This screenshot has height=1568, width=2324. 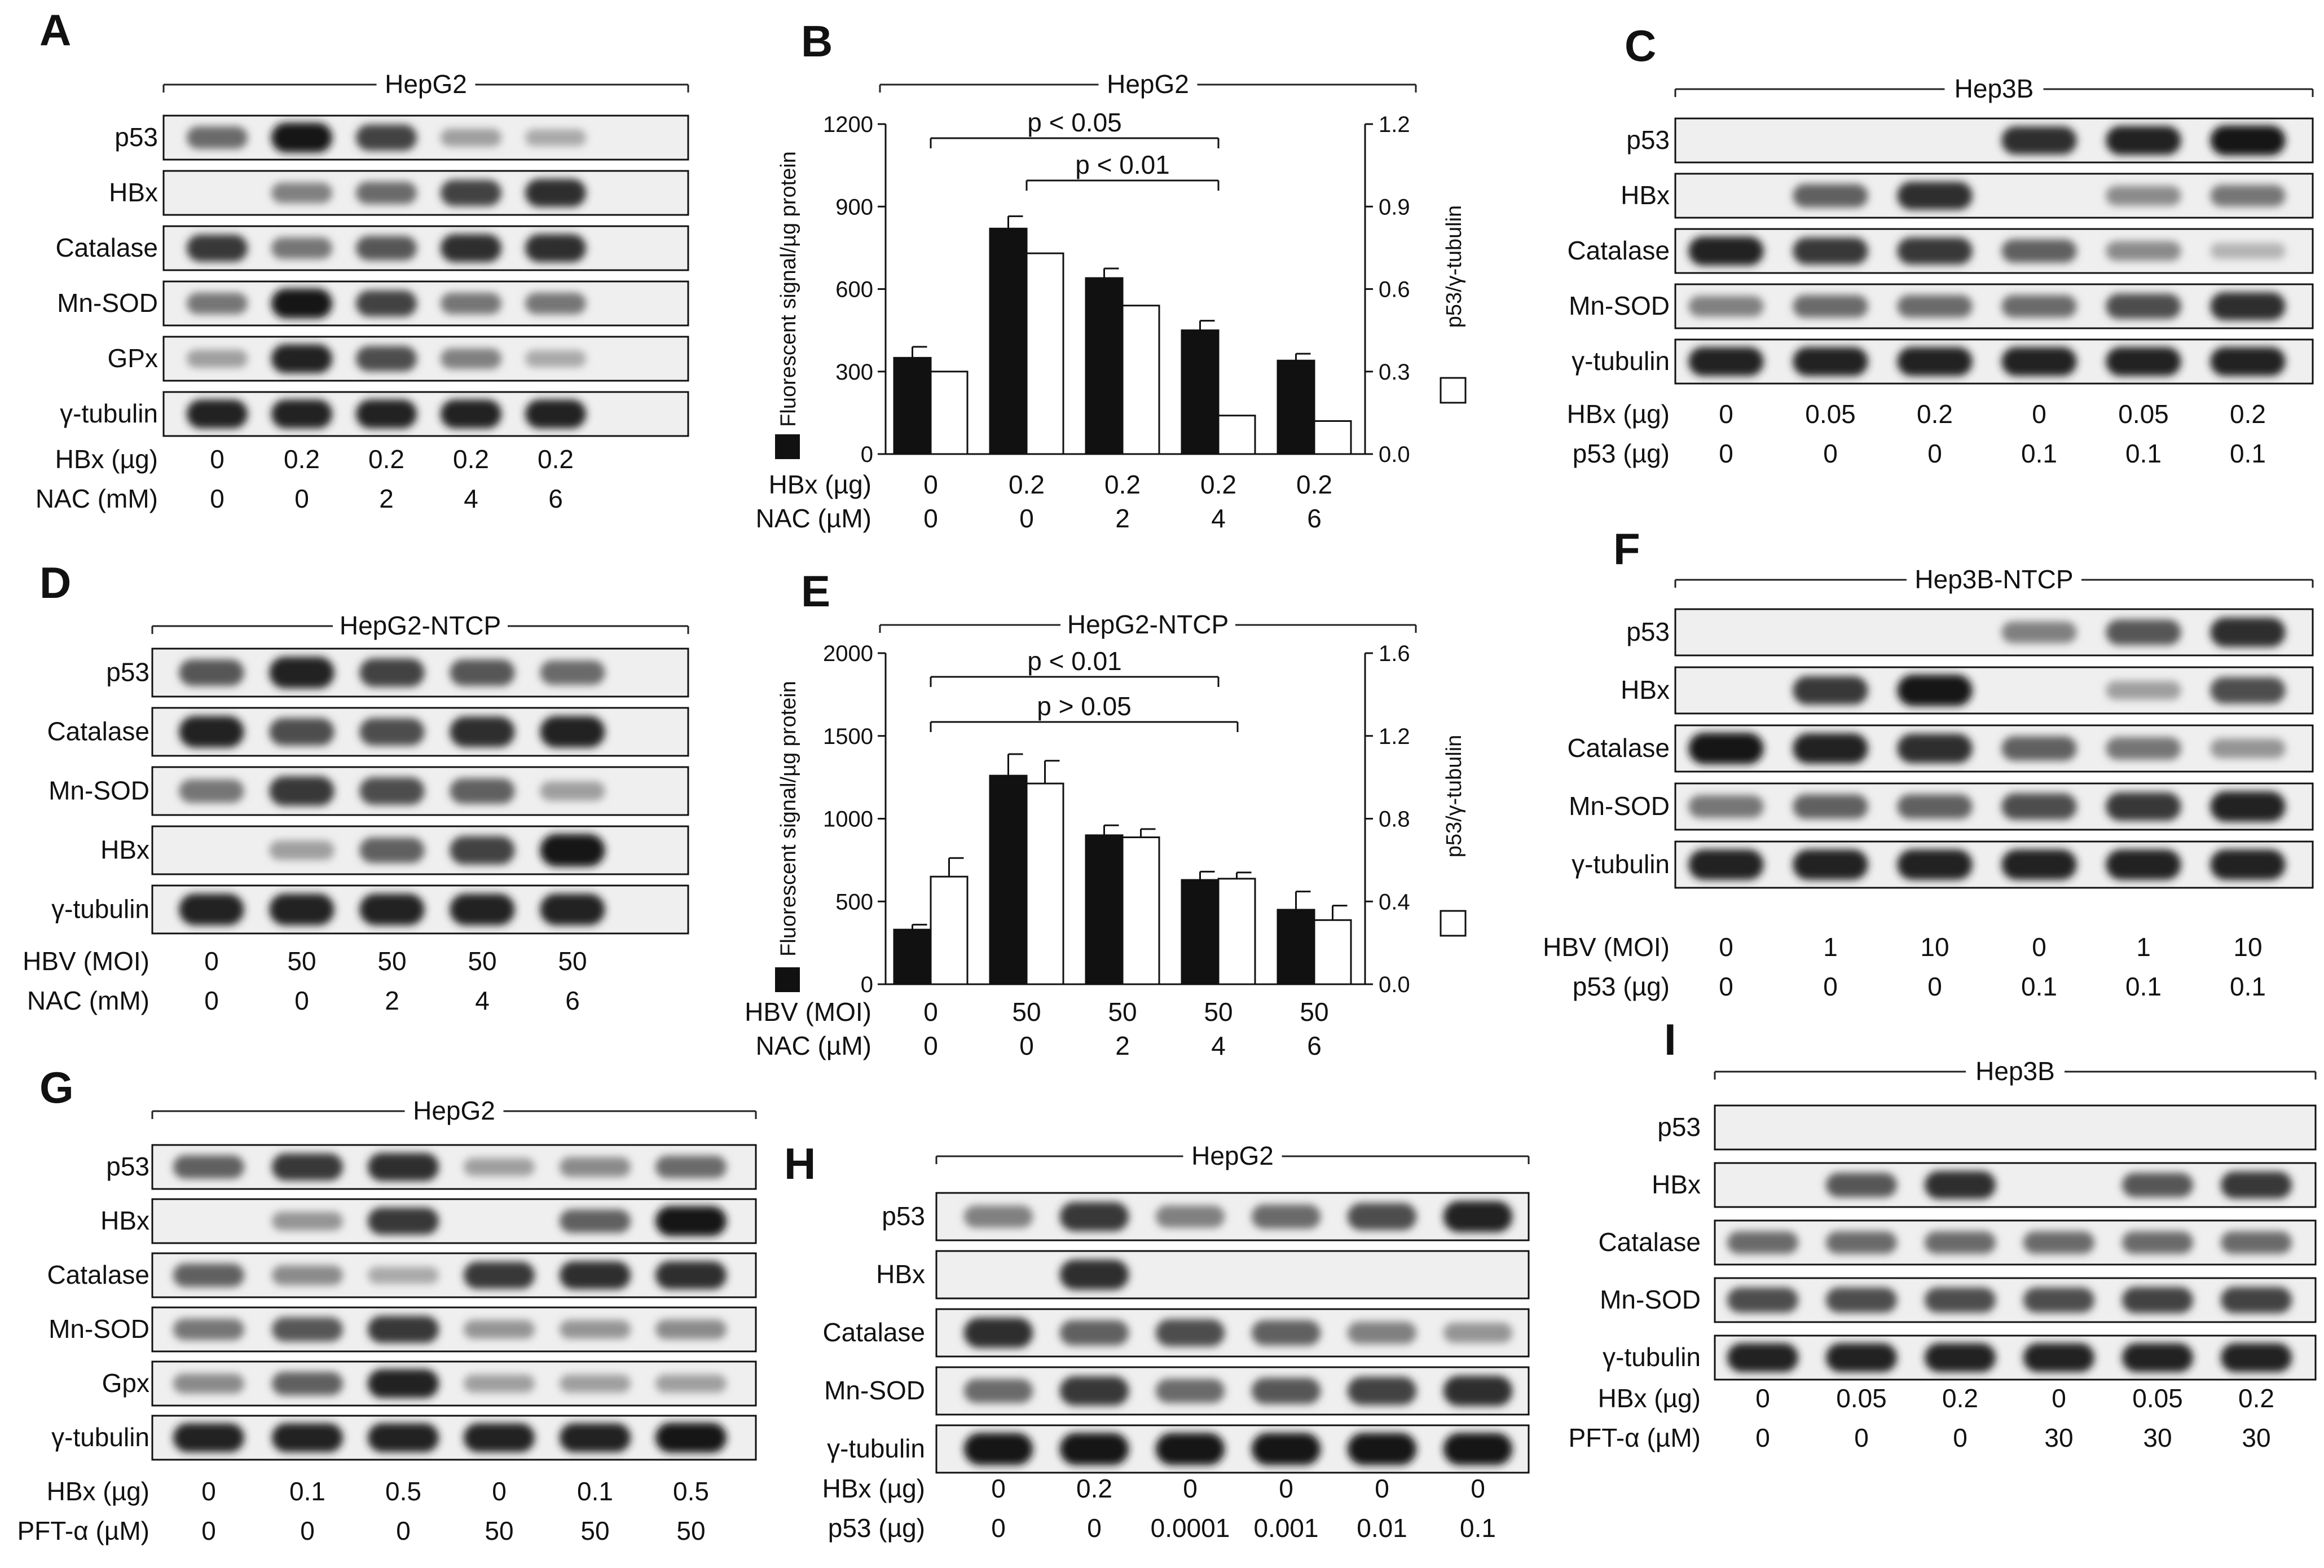 What do you see at coordinates (429, 1383) in the screenshot?
I see `blot-row: Gpx` at bounding box center [429, 1383].